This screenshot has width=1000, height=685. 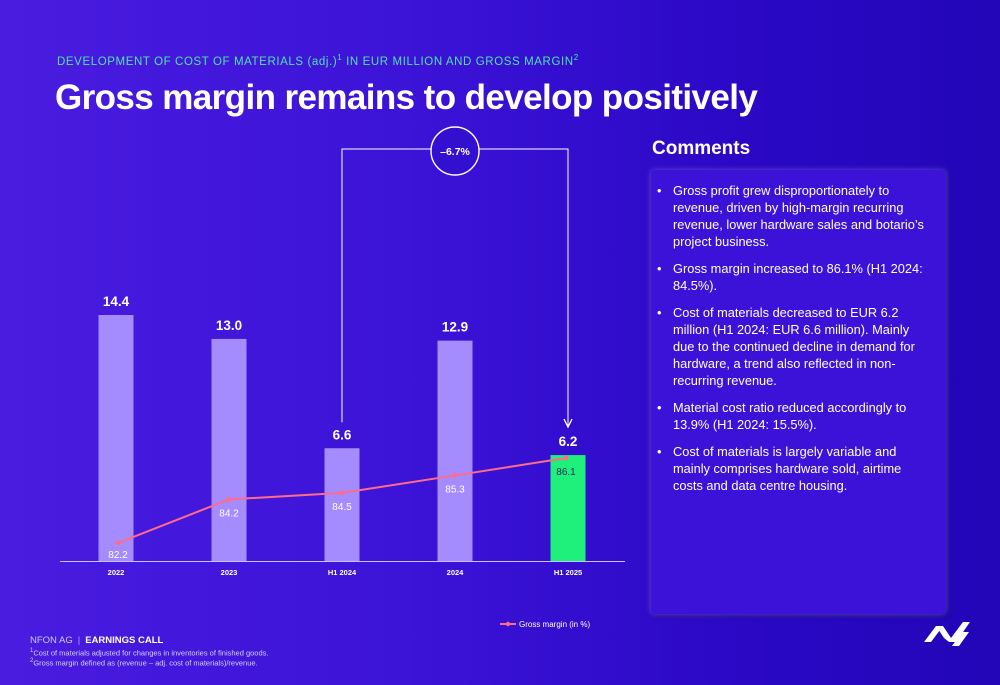 What do you see at coordinates (32, 651) in the screenshot?
I see `footnote-1-marker: 1` at bounding box center [32, 651].